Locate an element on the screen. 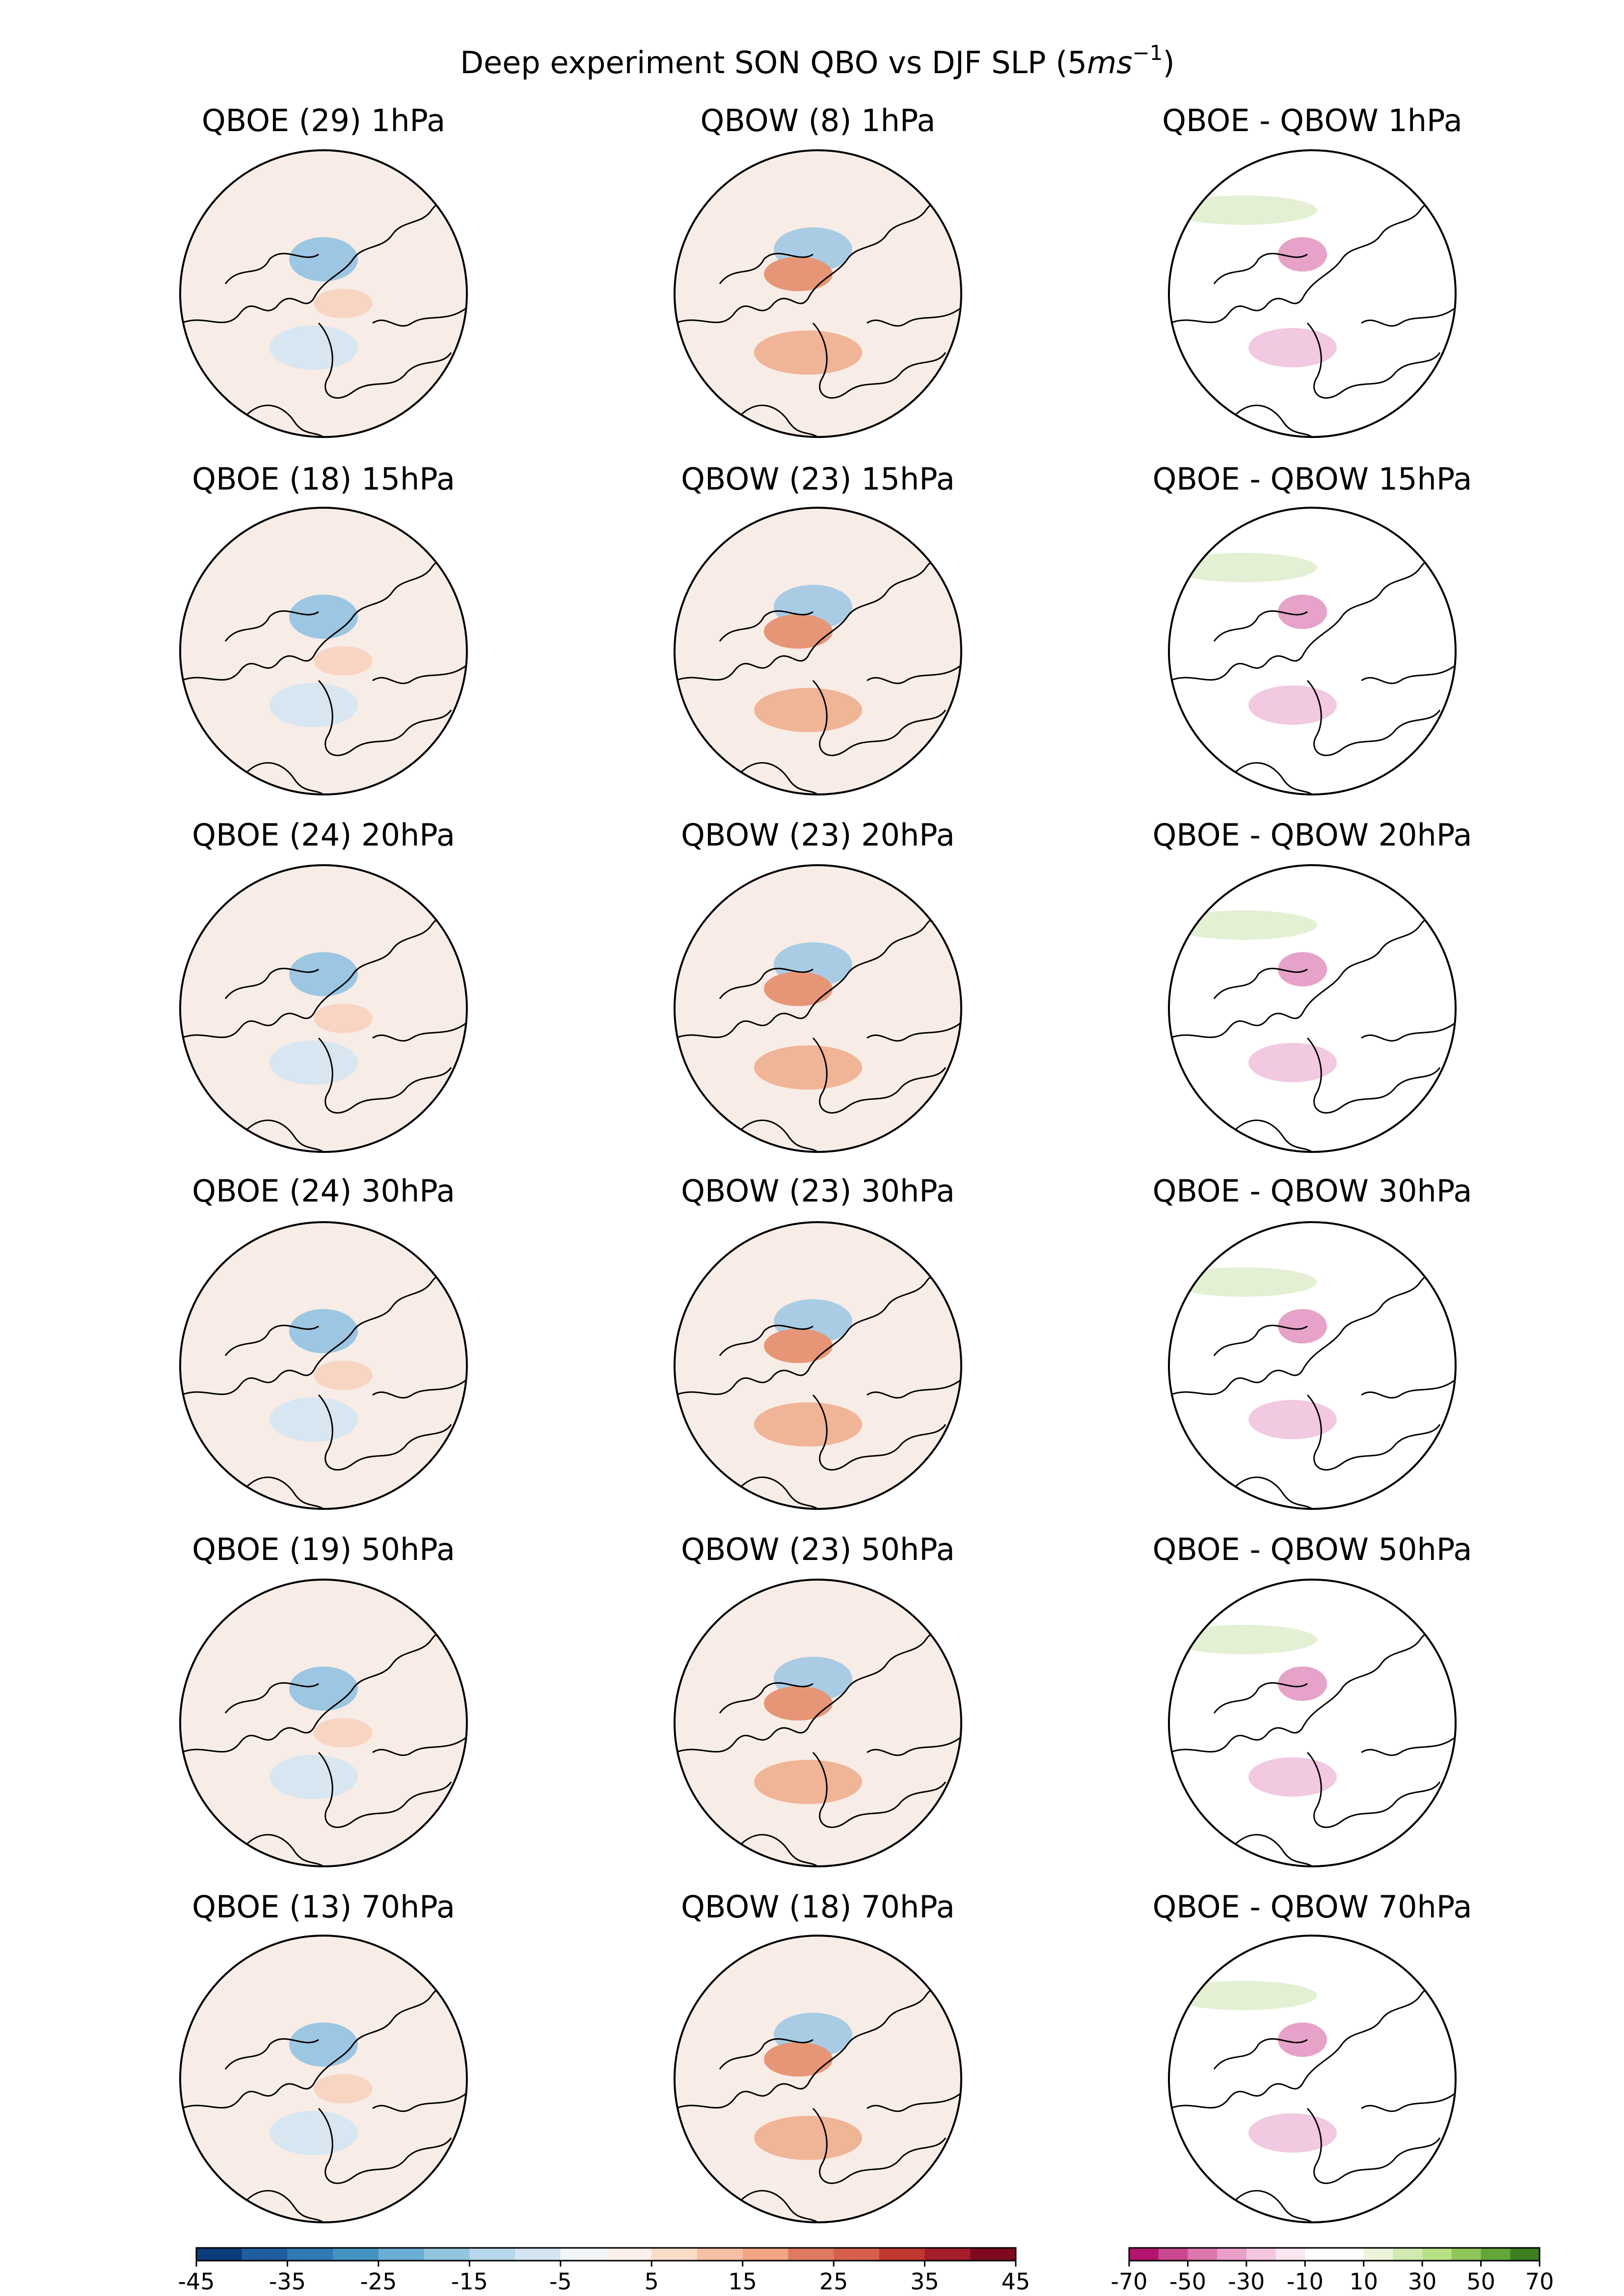 This screenshot has height=2296, width=1624. colorbar-tick-label: 15 is located at coordinates (742, 2282).